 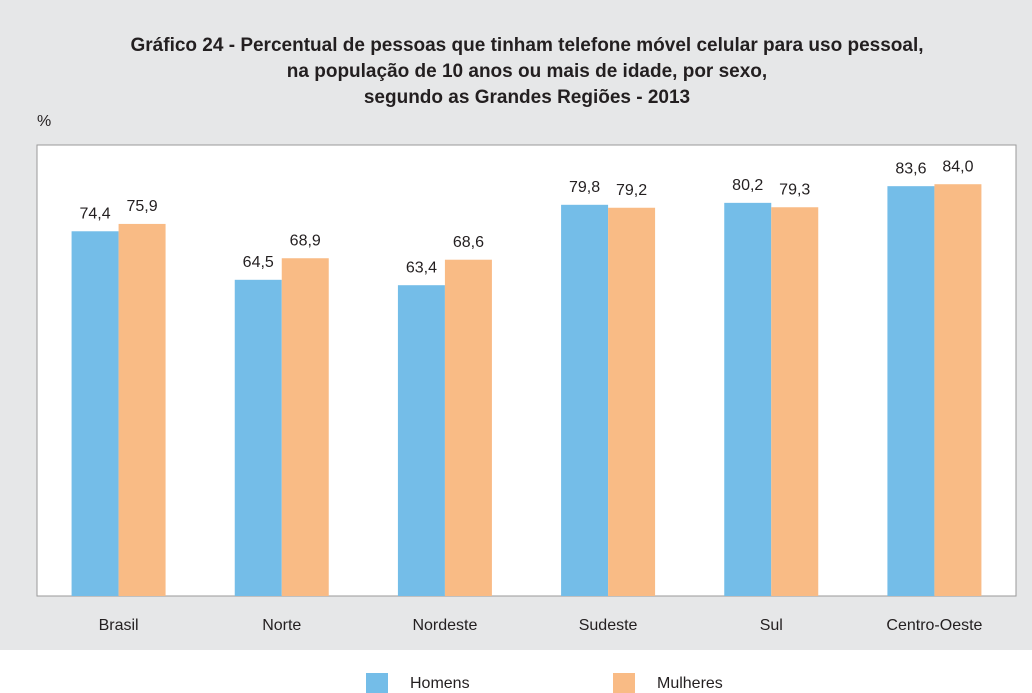 I want to click on y-axis-label: %, so click(x=44, y=121).